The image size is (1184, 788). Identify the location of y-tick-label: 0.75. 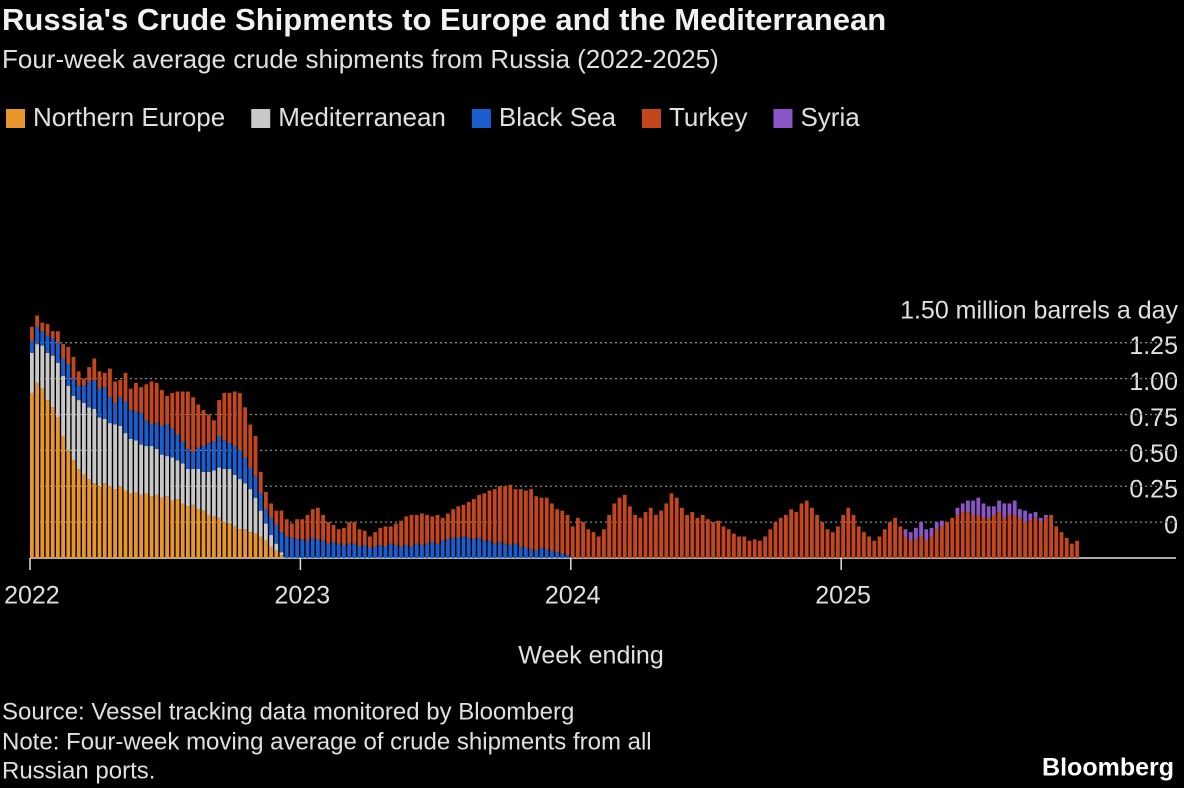
(1153, 418).